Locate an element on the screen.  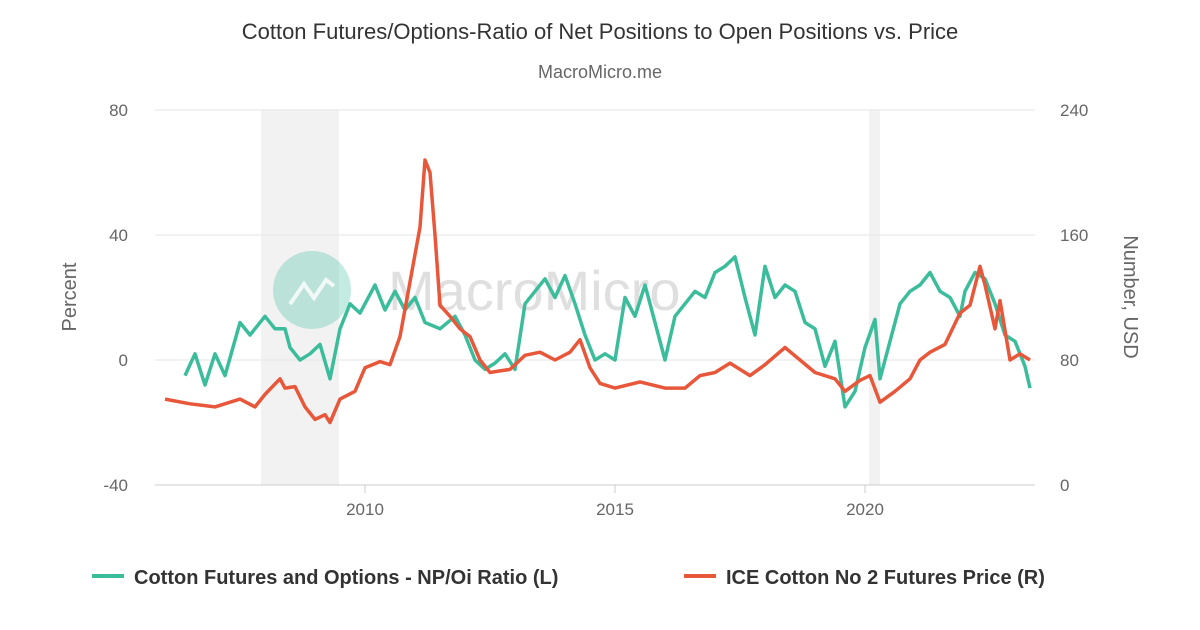
y-right-tick: 240 is located at coordinates (1074, 110).